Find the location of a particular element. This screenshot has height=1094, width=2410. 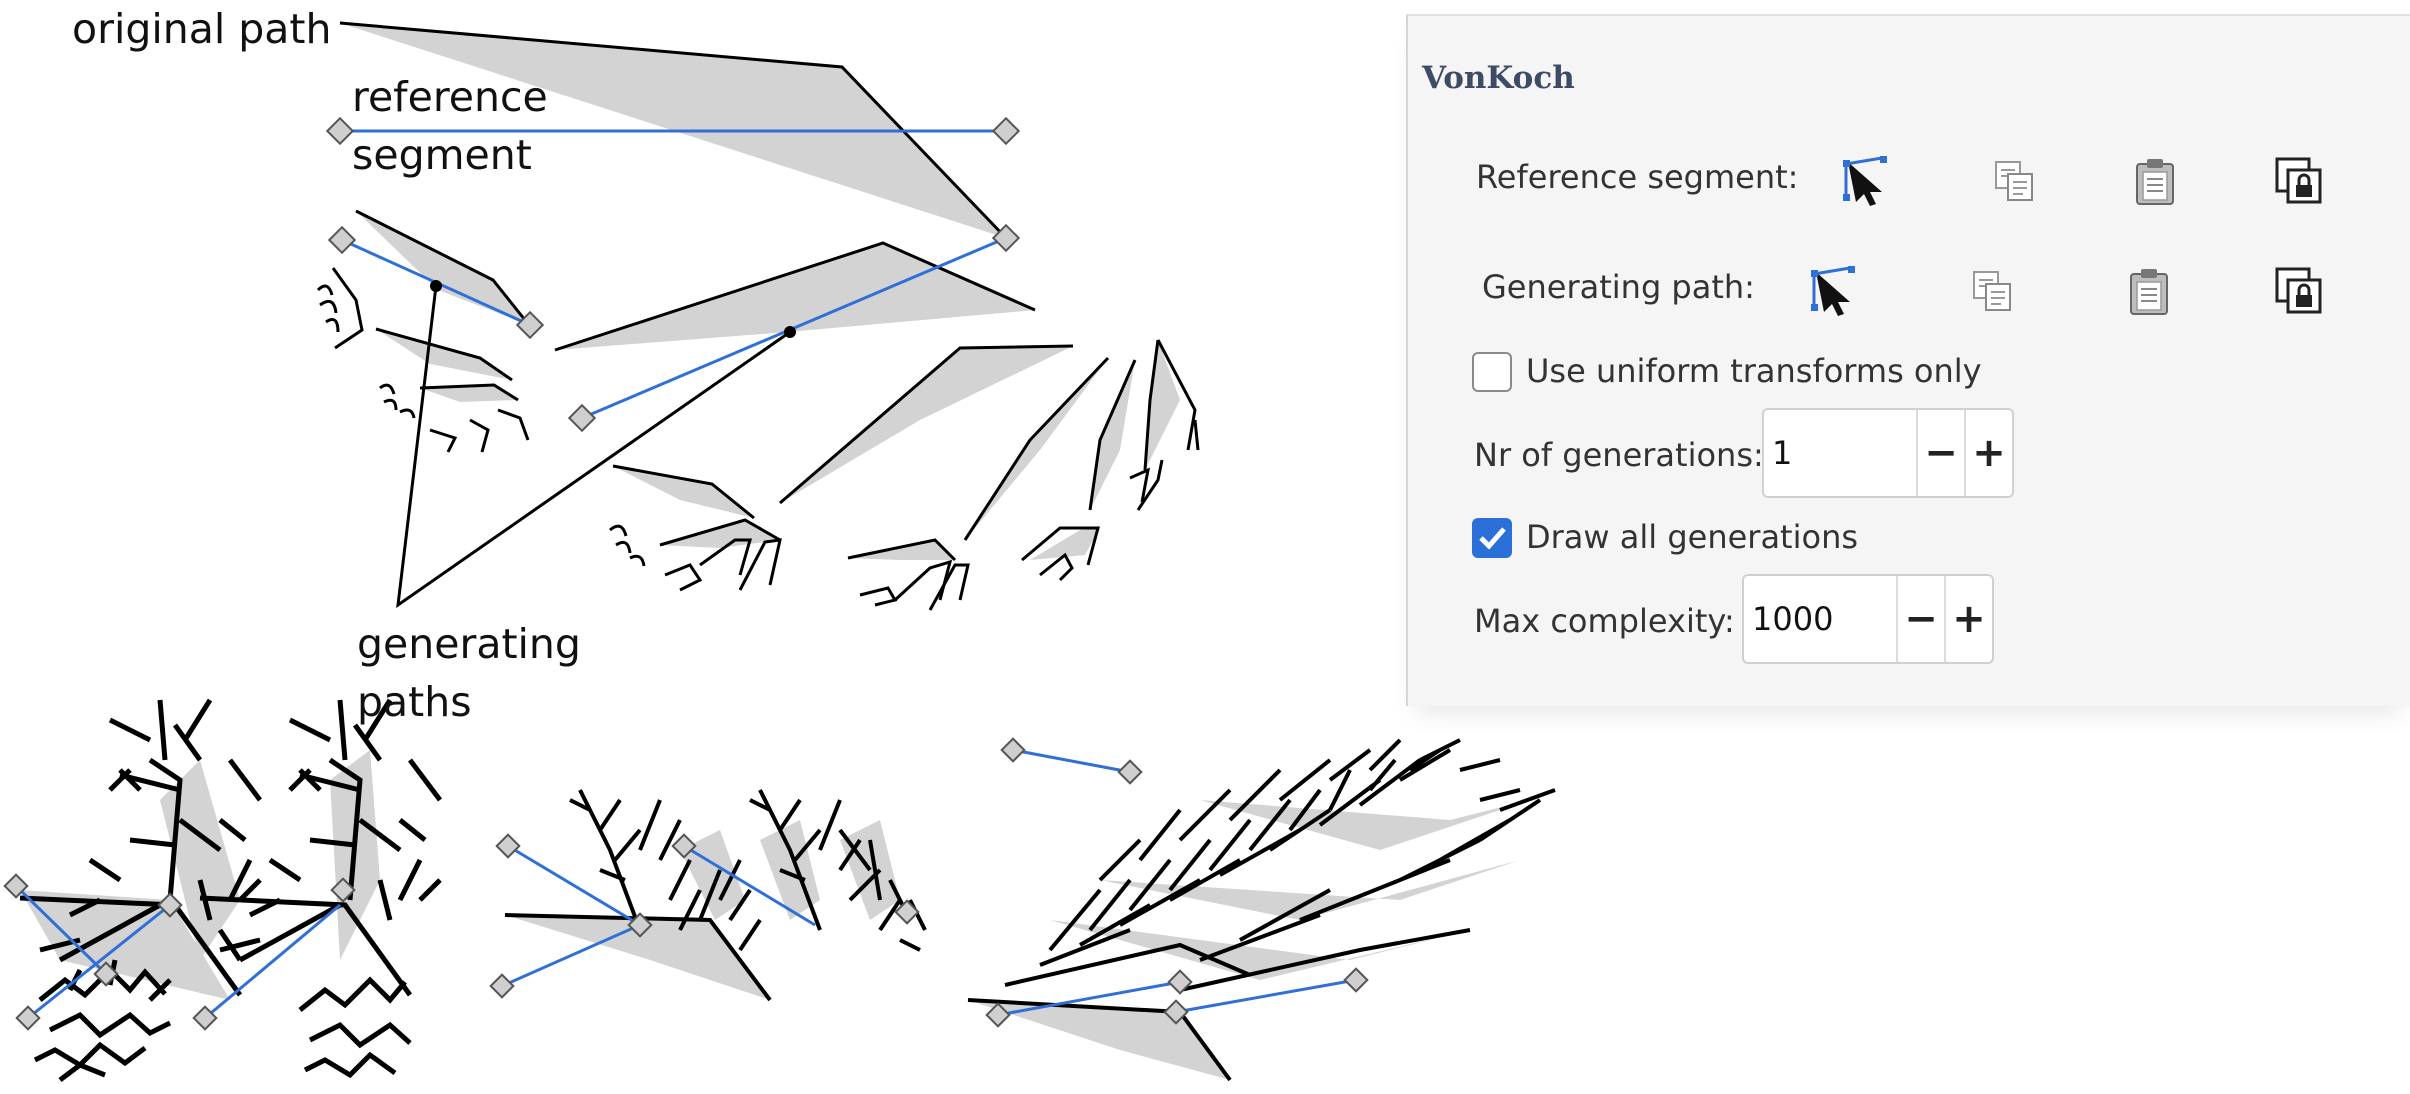

generating-path-link-button is located at coordinates (2299, 291).